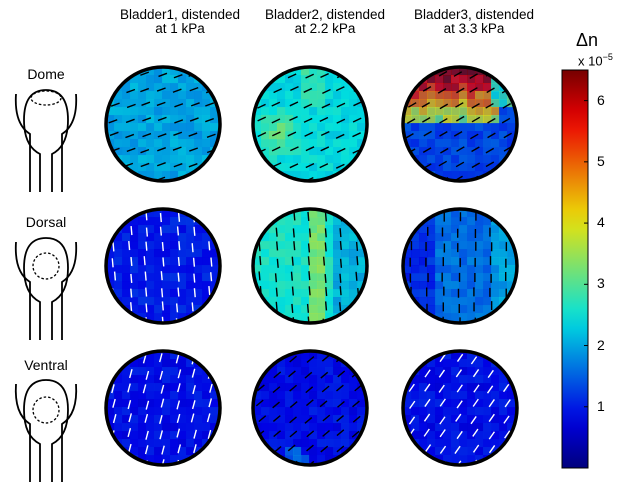 The image size is (639, 491). Describe the element at coordinates (46, 430) in the screenshot. I see `bladder-schematic-ventral` at that location.